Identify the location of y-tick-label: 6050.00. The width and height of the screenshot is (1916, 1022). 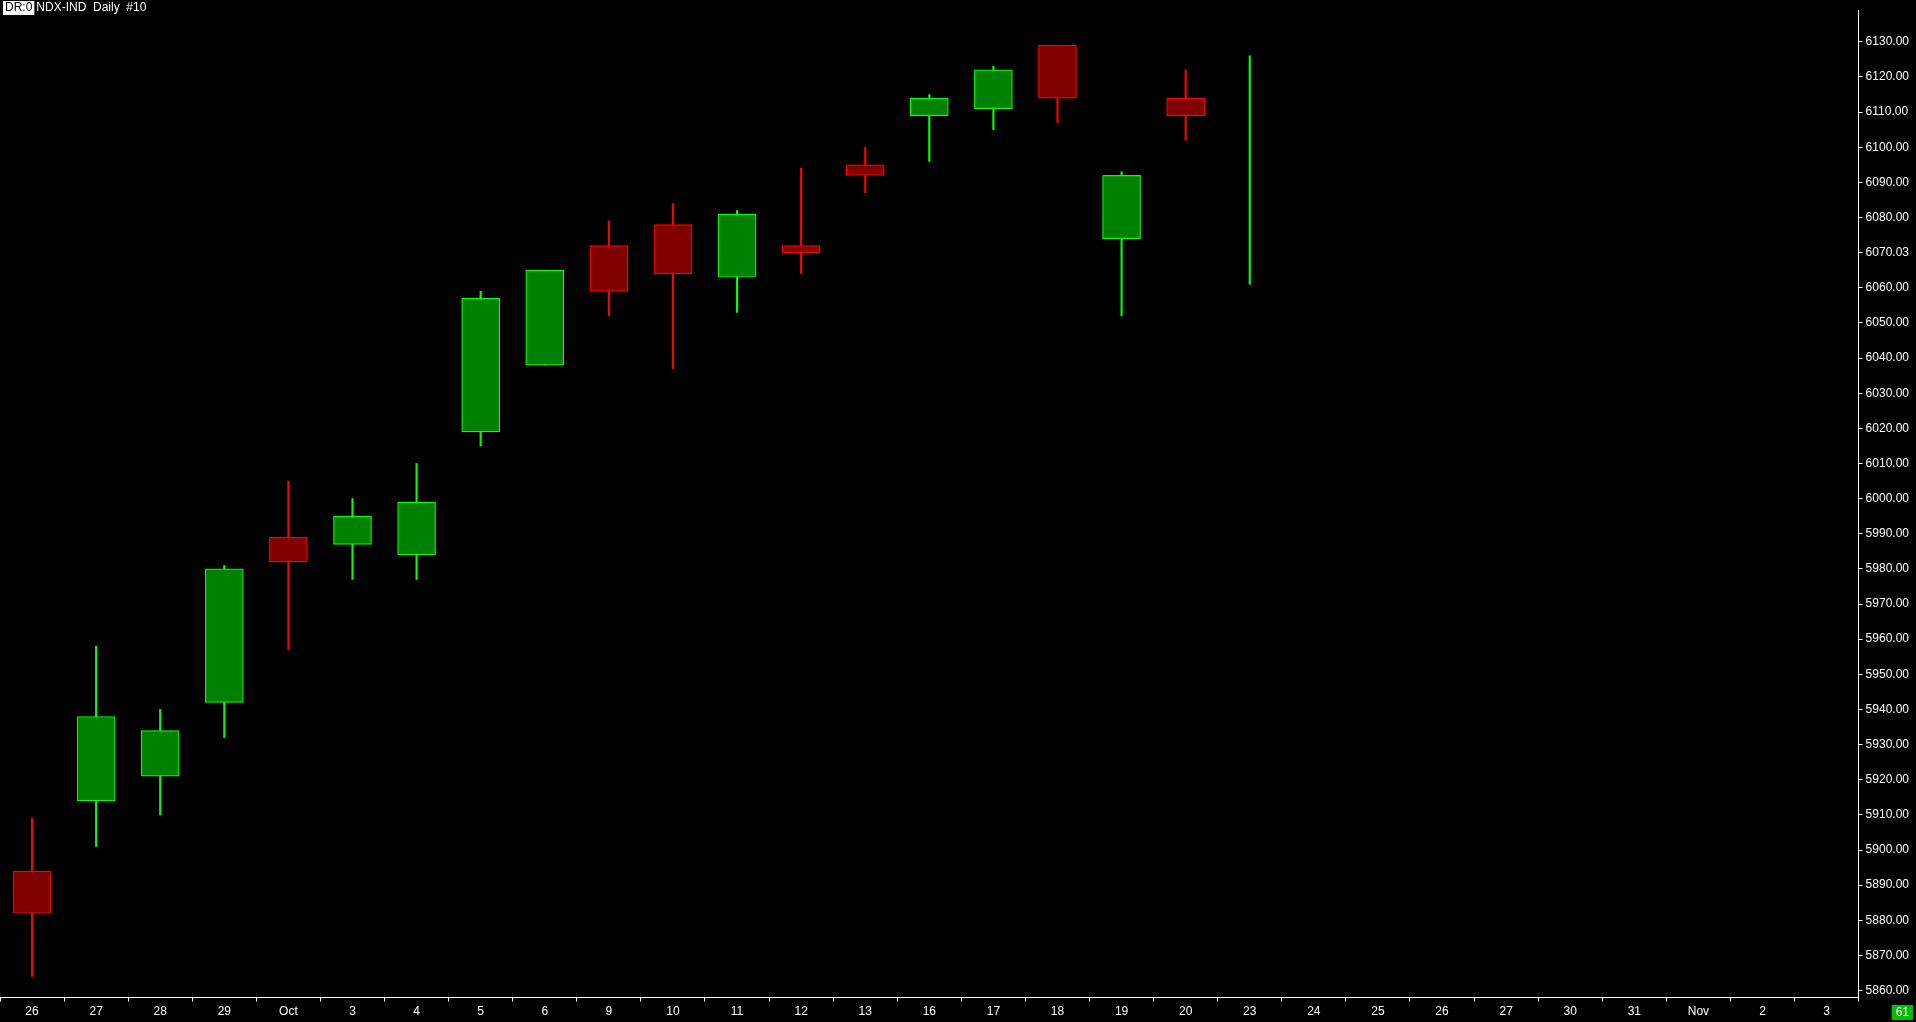
(1887, 322).